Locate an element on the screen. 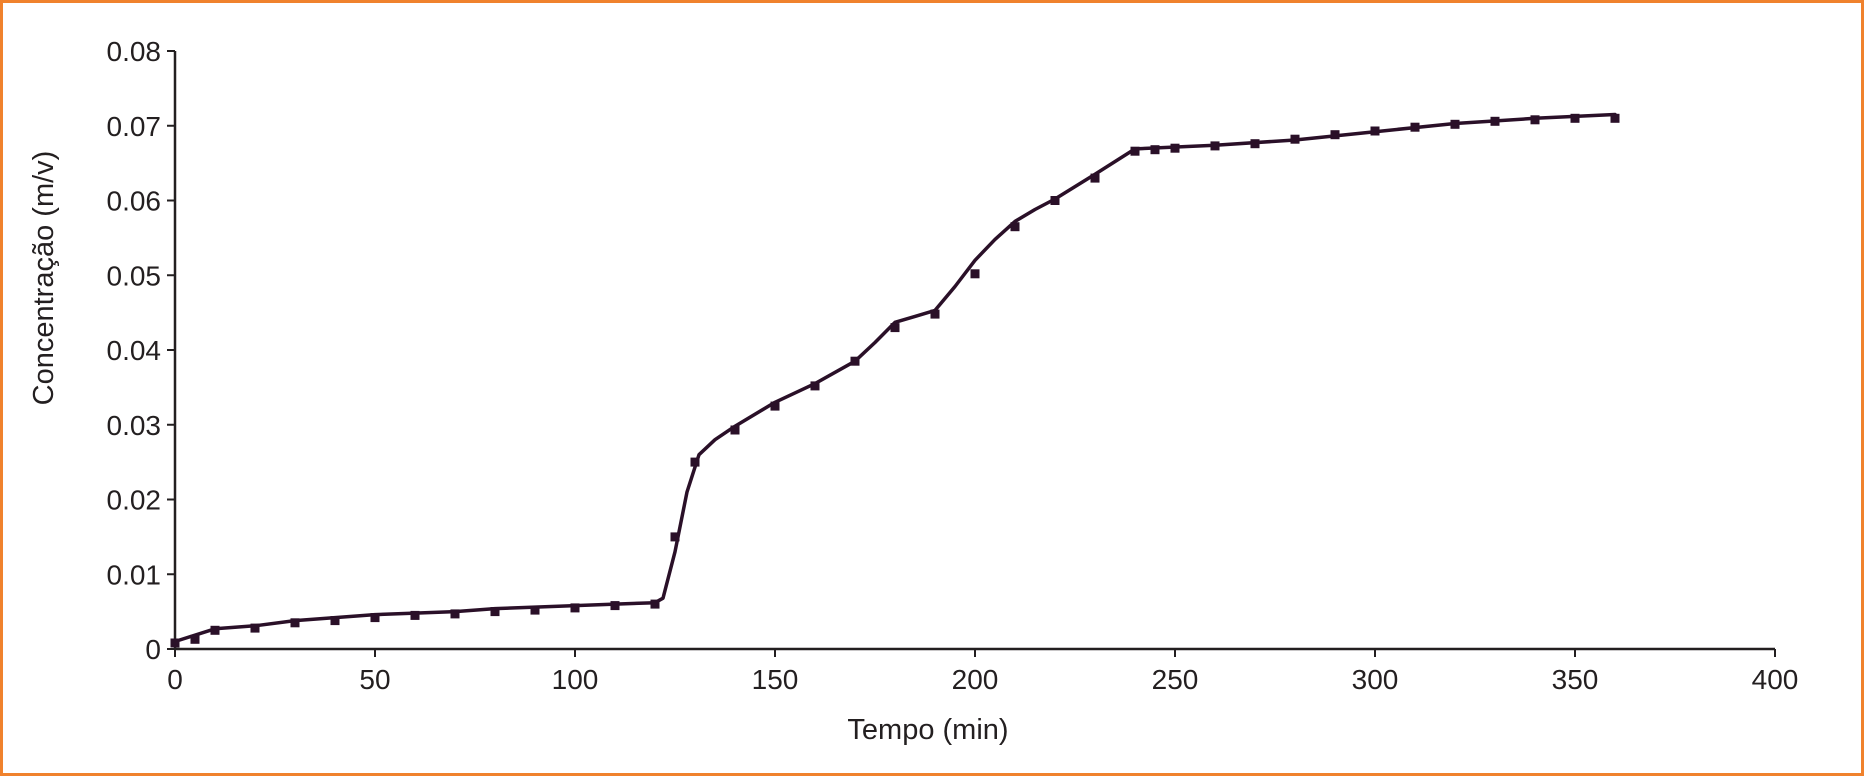 This screenshot has width=1864, height=779. y-tick-label: 0.05 is located at coordinates (134, 275).